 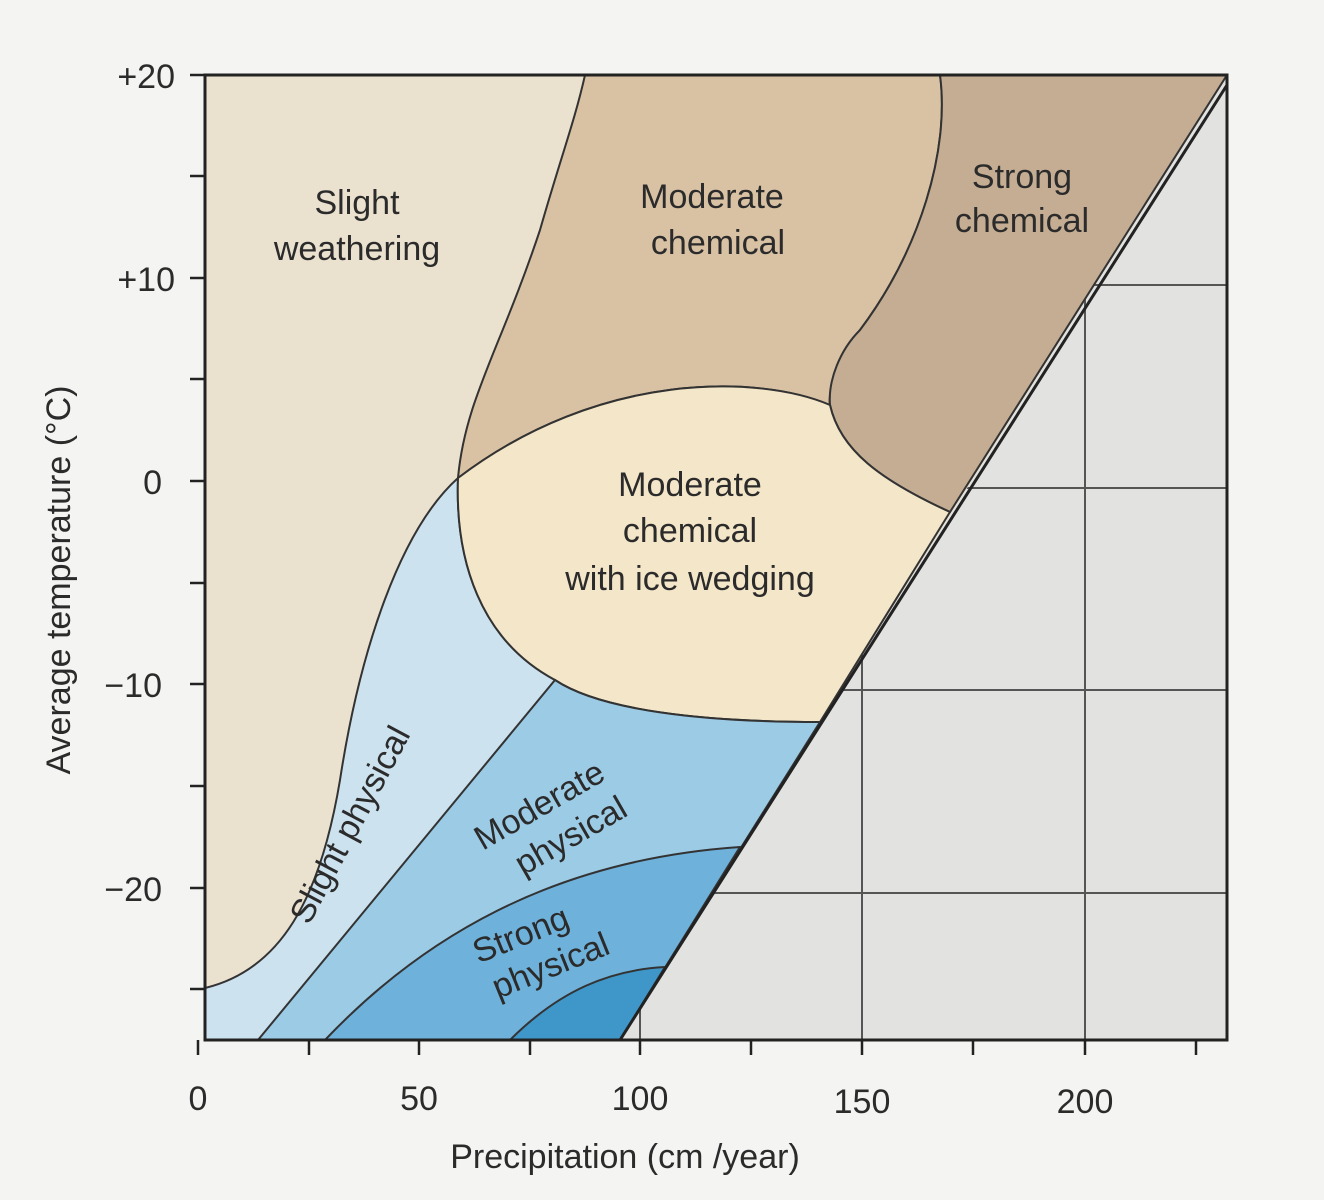 What do you see at coordinates (690, 485) in the screenshot?
I see `label-ice-wedging-1: Moderate` at bounding box center [690, 485].